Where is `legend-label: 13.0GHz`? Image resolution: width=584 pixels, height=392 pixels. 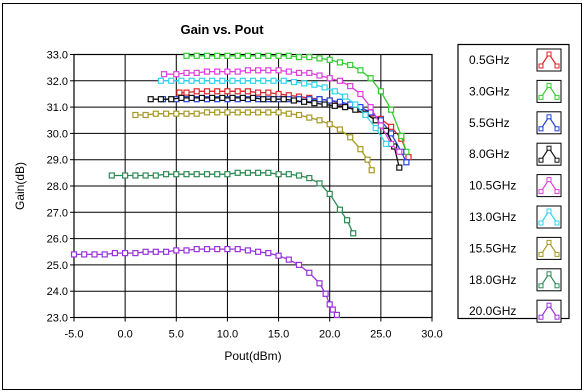 legend-label: 13.0GHz is located at coordinates (492, 217).